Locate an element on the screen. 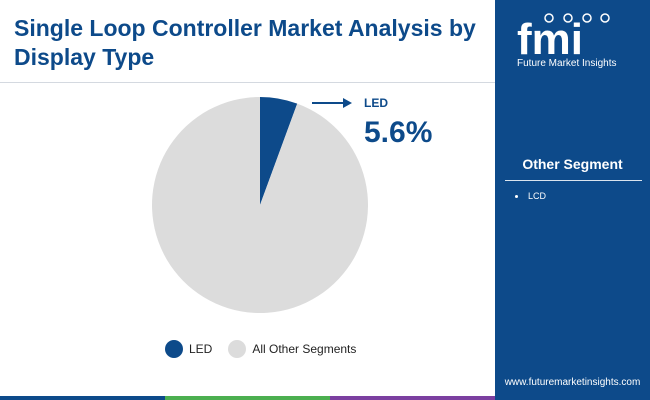  segment-title: Other Segment is located at coordinates (572, 164).